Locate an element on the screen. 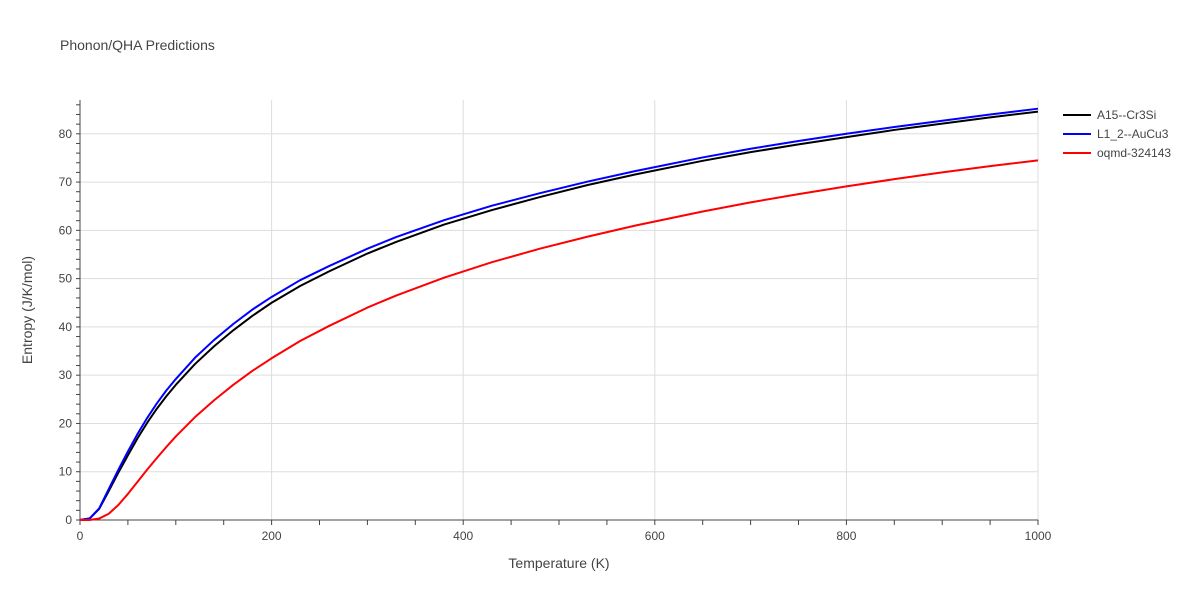  x-tick-label: 800 is located at coordinates (846, 536).